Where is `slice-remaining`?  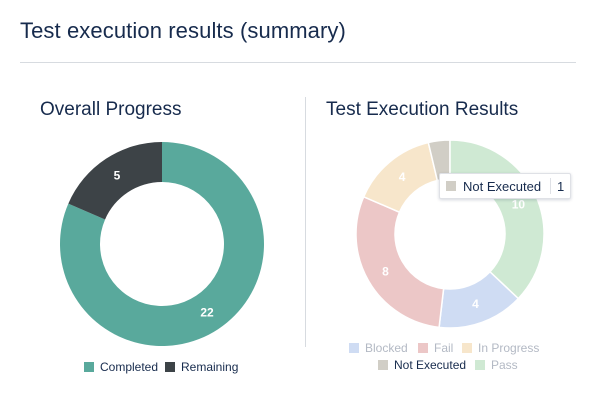 slice-remaining is located at coordinates (115, 181).